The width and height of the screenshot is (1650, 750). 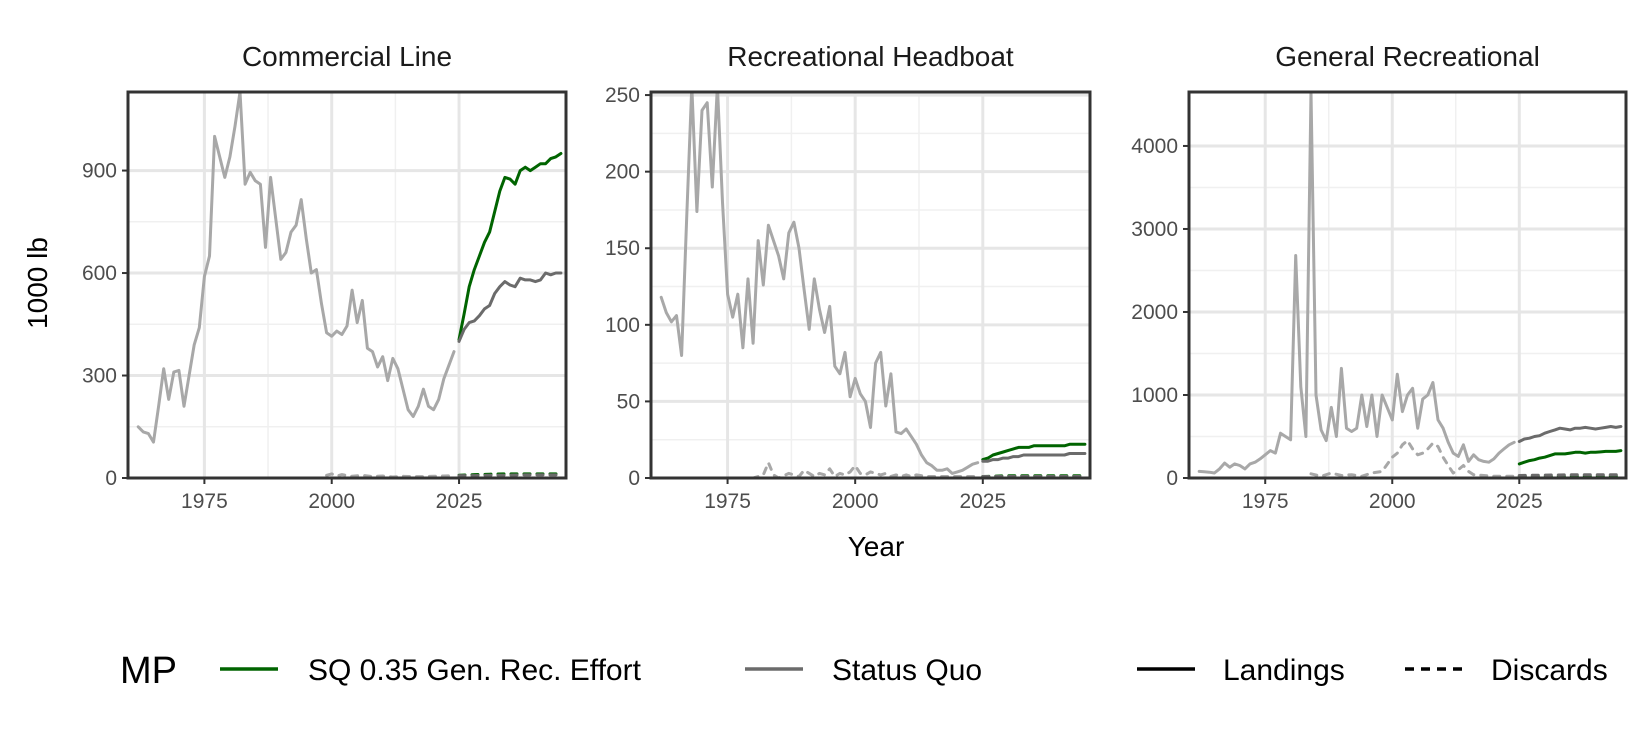 What do you see at coordinates (907, 670) in the screenshot?
I see `legend-label-status-quo: Status Quo` at bounding box center [907, 670].